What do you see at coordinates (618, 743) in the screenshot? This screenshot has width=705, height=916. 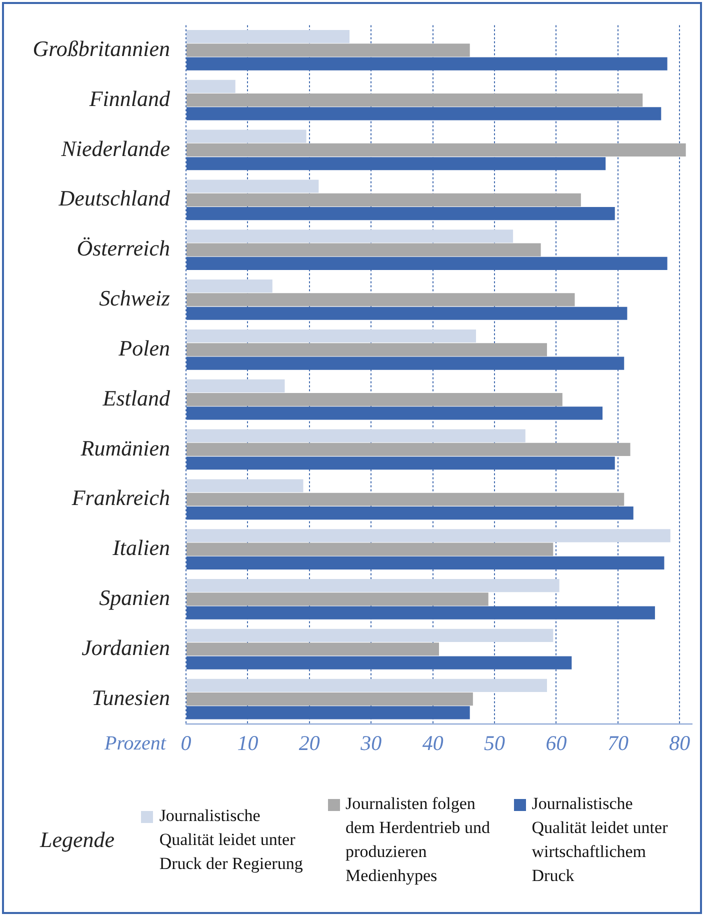 I see `x-tick-label: 70` at bounding box center [618, 743].